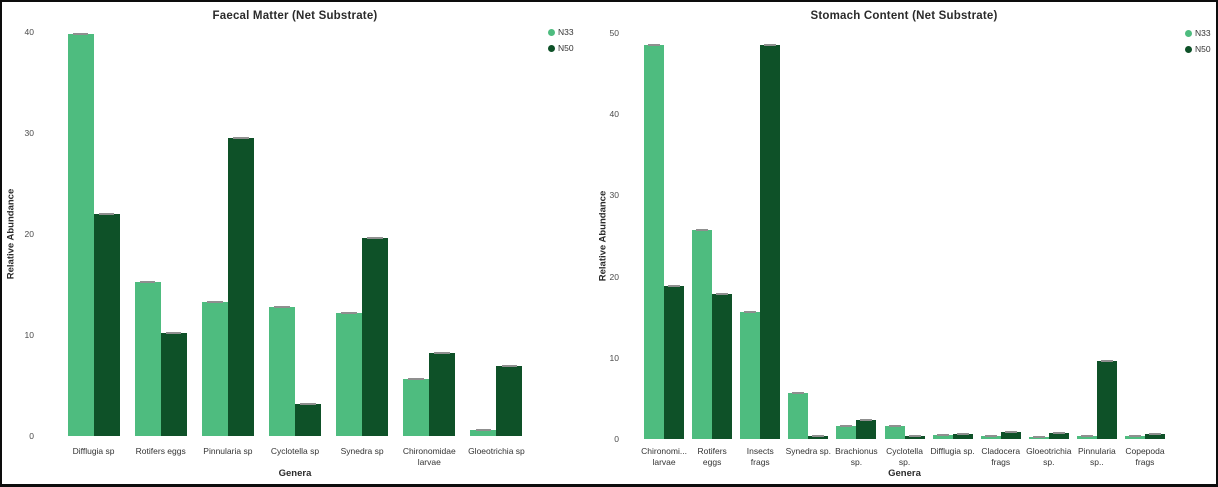 This screenshot has width=1218, height=487. I want to click on x-axis-category-label: Pinnularia sp.., so click(1096, 456).